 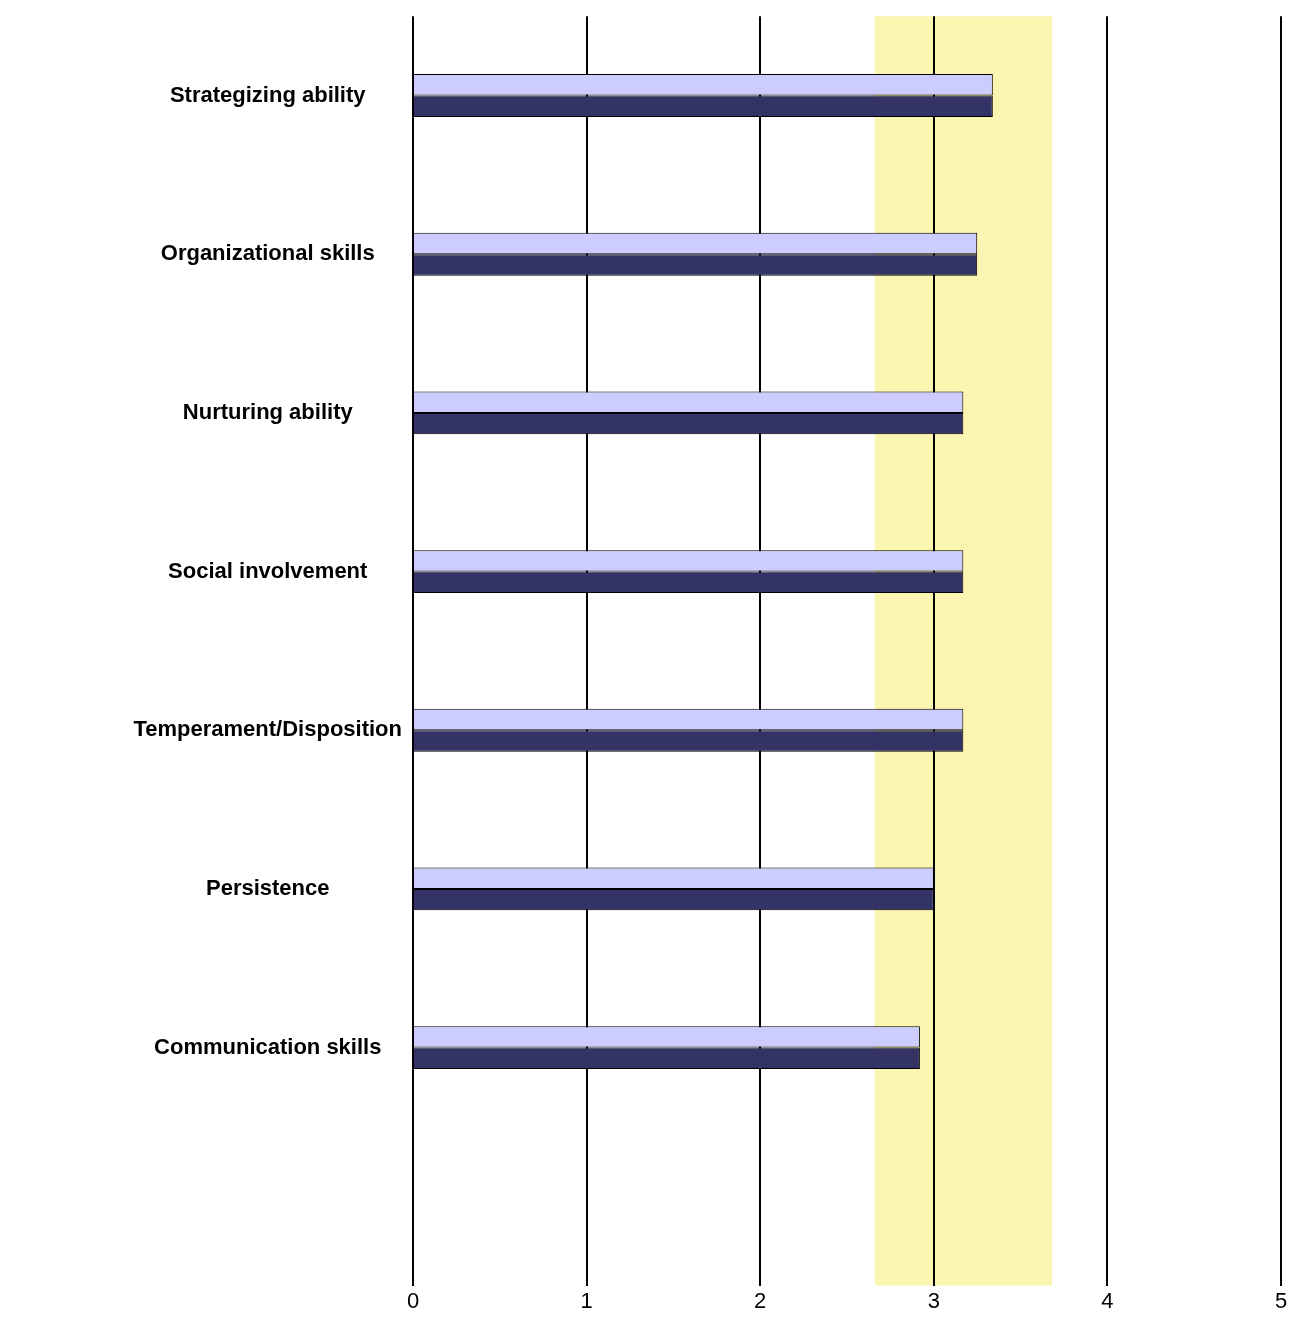 What do you see at coordinates (933, 1300) in the screenshot?
I see `x-tick-label: 3` at bounding box center [933, 1300].